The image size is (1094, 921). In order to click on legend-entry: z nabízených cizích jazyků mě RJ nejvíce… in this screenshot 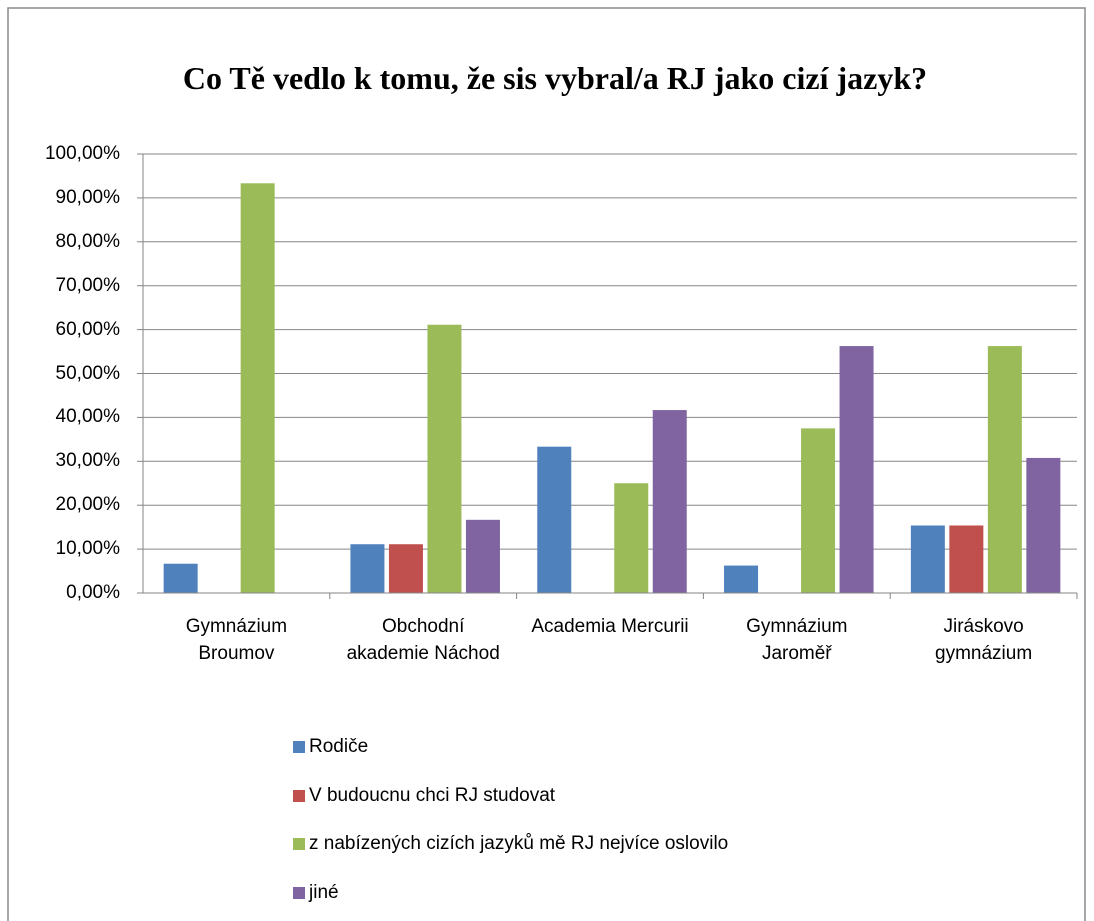, I will do `click(510, 844)`.